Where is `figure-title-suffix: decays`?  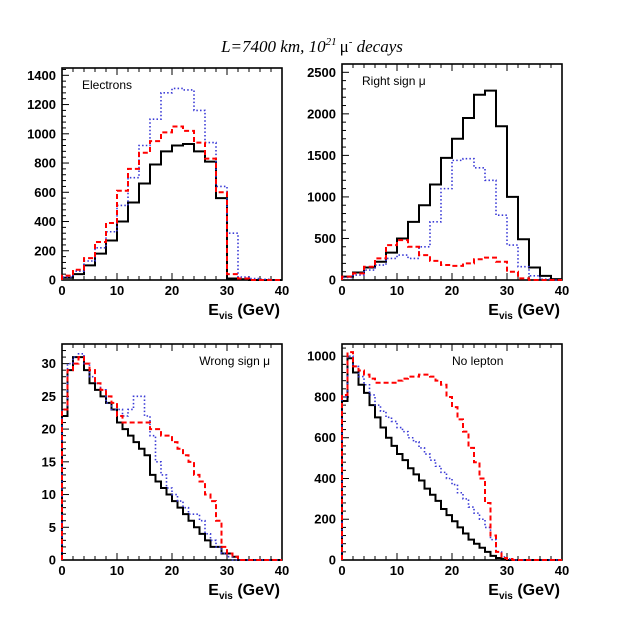
figure-title-suffix: decays is located at coordinates (377, 46).